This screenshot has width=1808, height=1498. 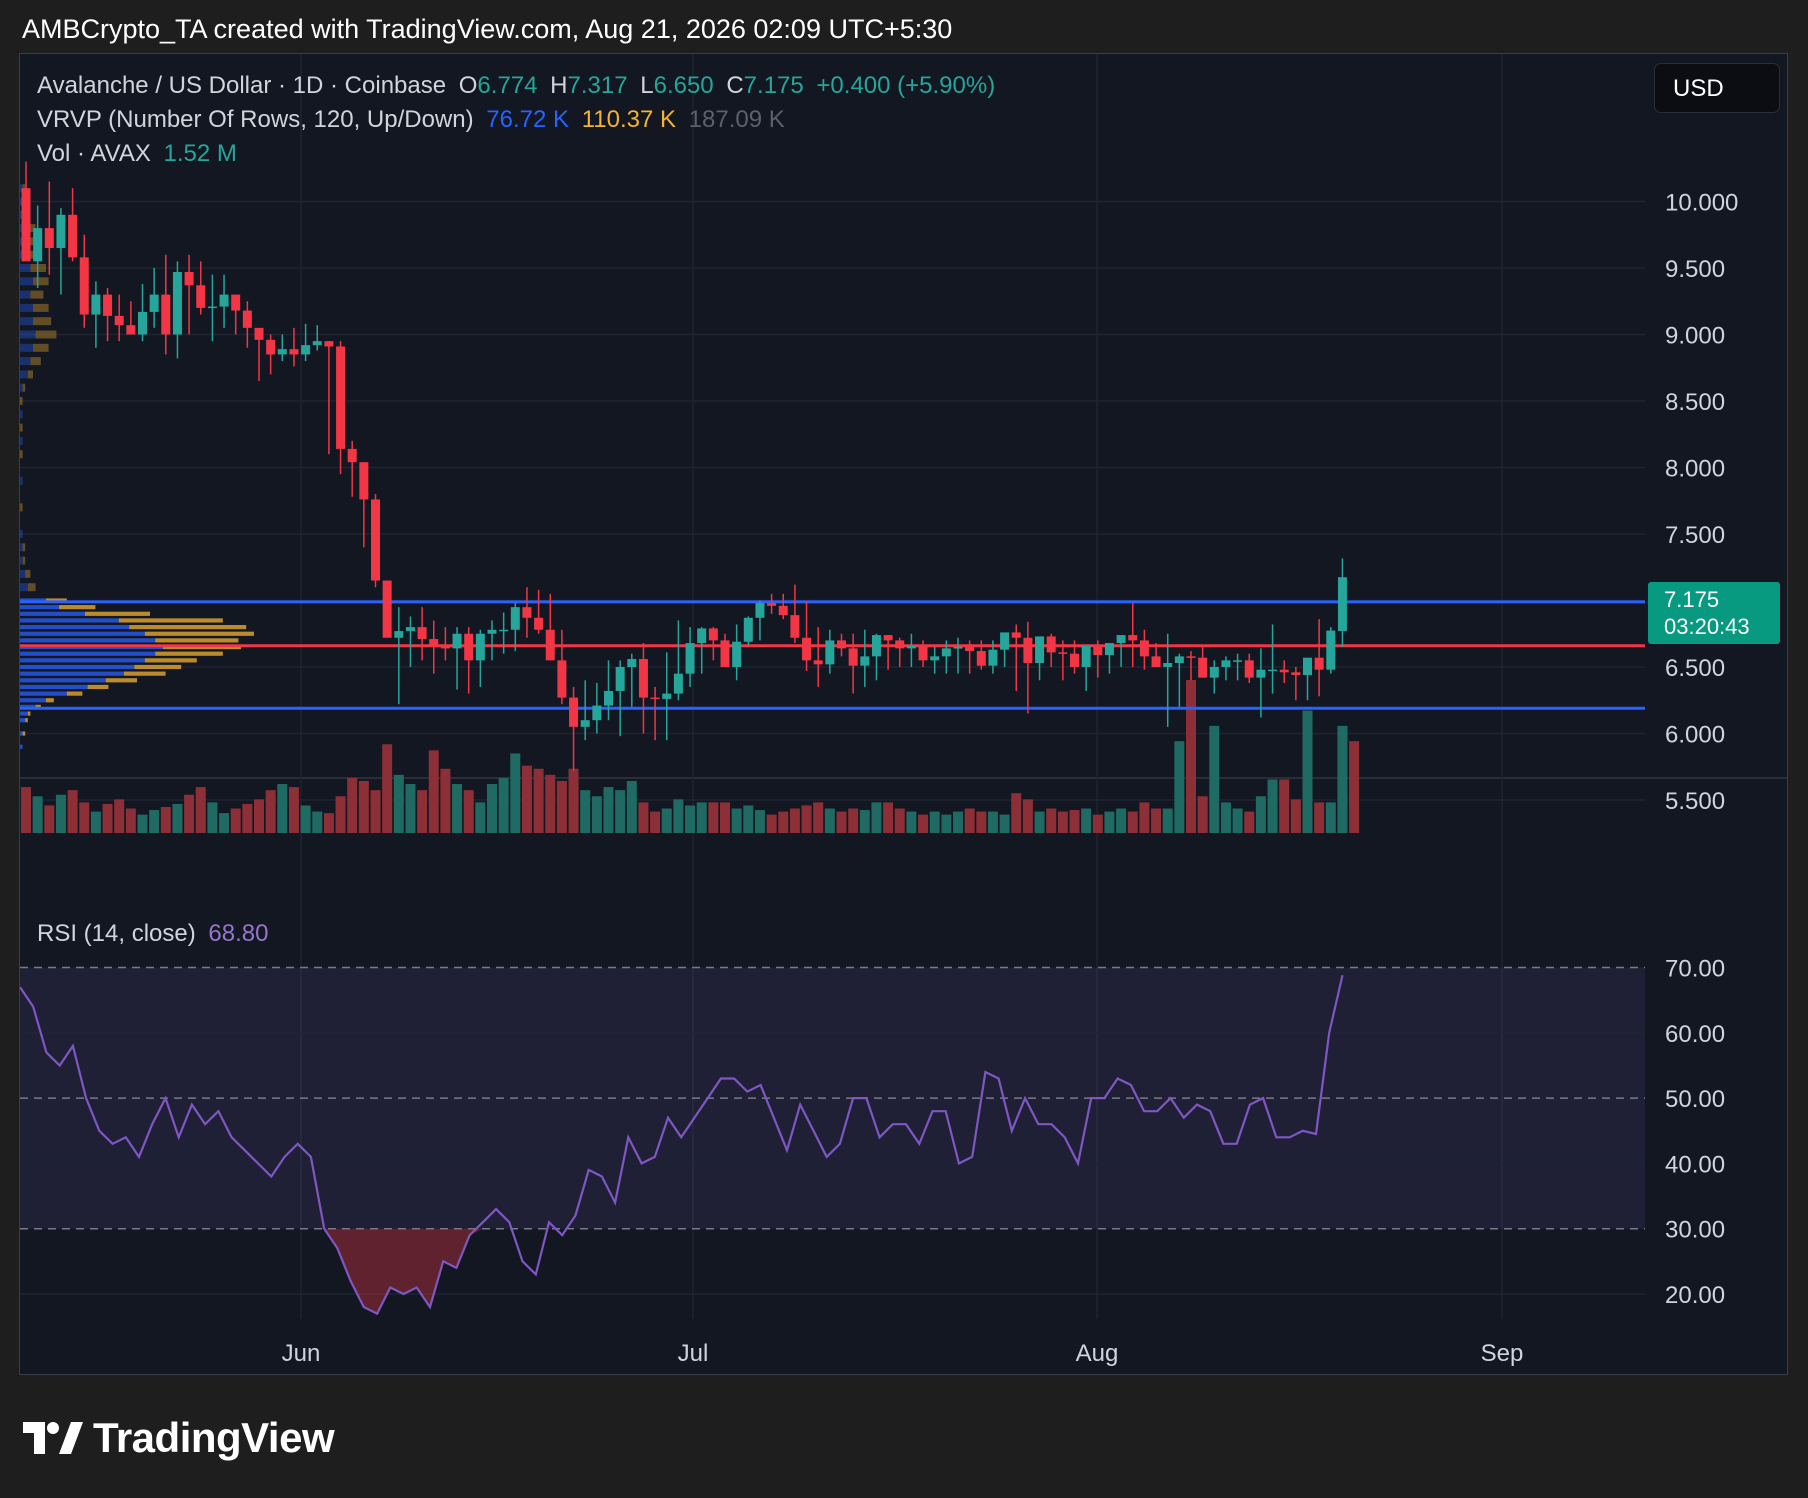 I want to click on tradingview-wordmark: TradingView, so click(x=214, y=1437).